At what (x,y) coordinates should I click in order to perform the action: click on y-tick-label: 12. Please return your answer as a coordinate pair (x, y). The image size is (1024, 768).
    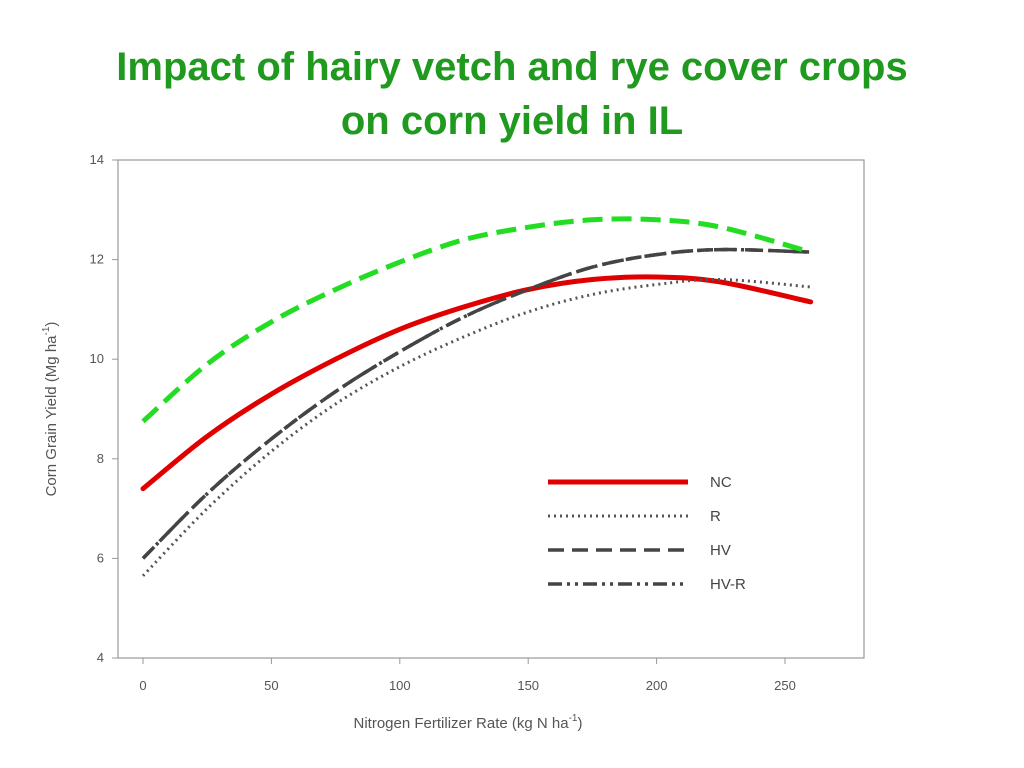
    Looking at the image, I should click on (97, 259).